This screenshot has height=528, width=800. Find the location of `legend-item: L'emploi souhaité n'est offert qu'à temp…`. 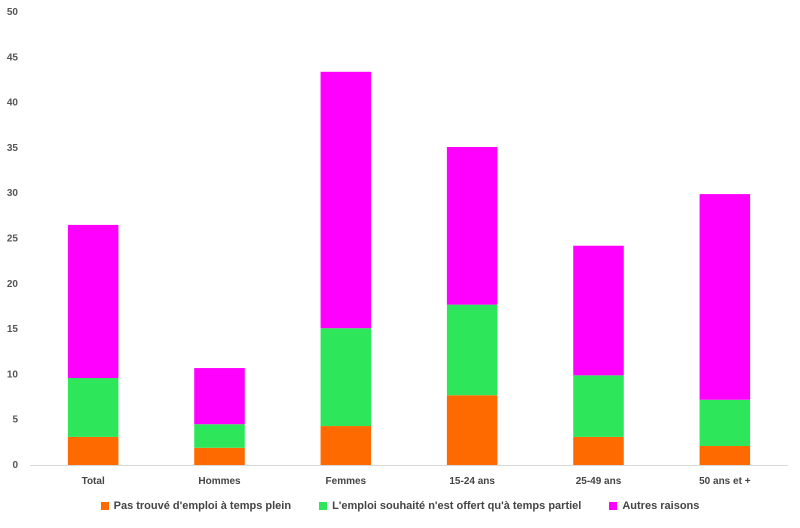

legend-item: L'emploi souhaité n'est offert qu'à temp… is located at coordinates (450, 506).